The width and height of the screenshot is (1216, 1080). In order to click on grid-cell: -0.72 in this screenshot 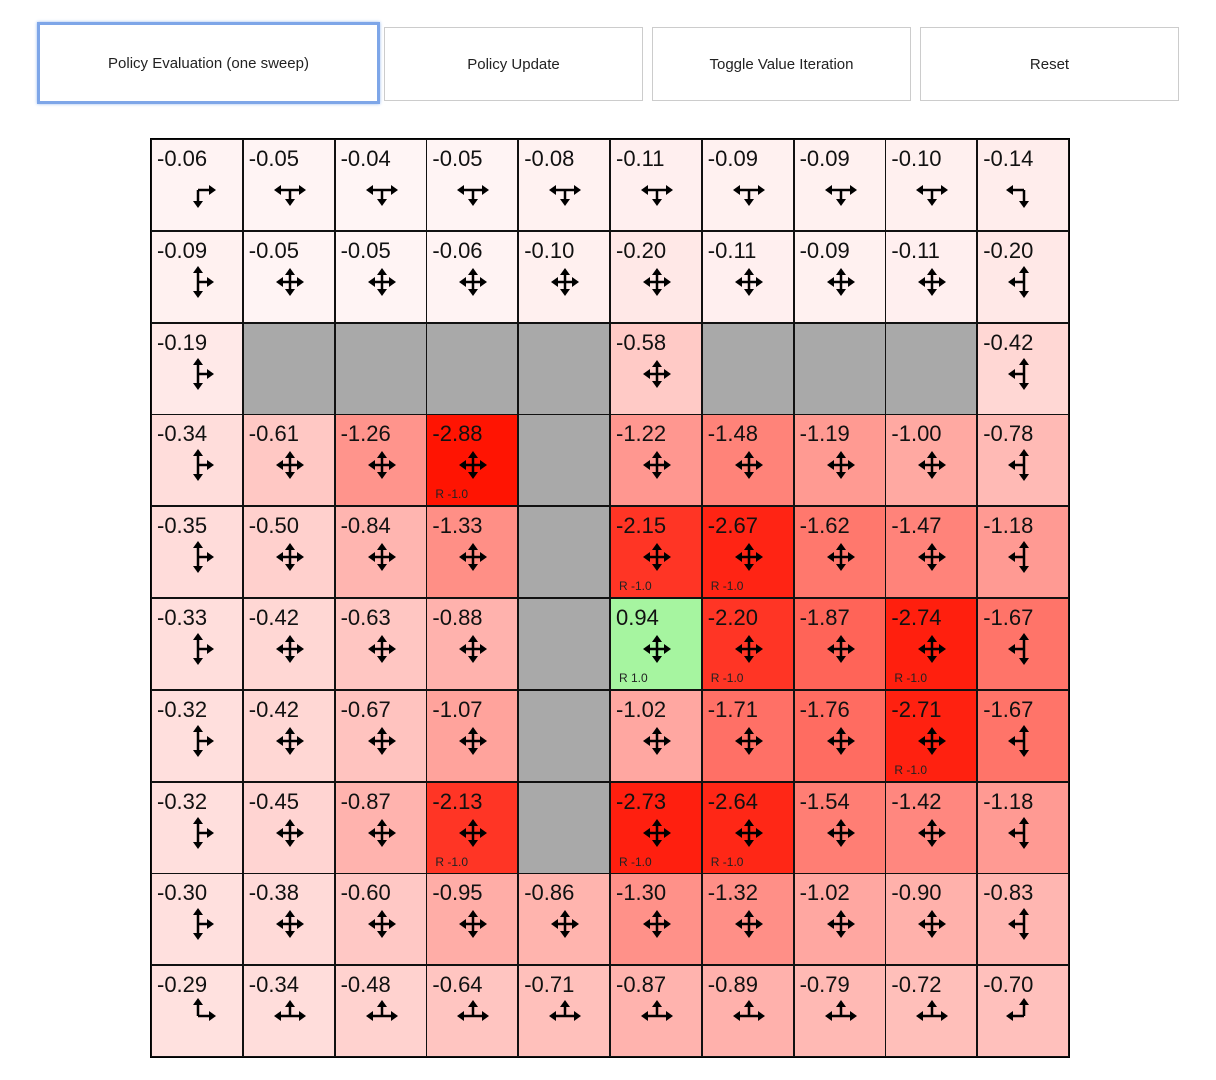, I will do `click(931, 1011)`.